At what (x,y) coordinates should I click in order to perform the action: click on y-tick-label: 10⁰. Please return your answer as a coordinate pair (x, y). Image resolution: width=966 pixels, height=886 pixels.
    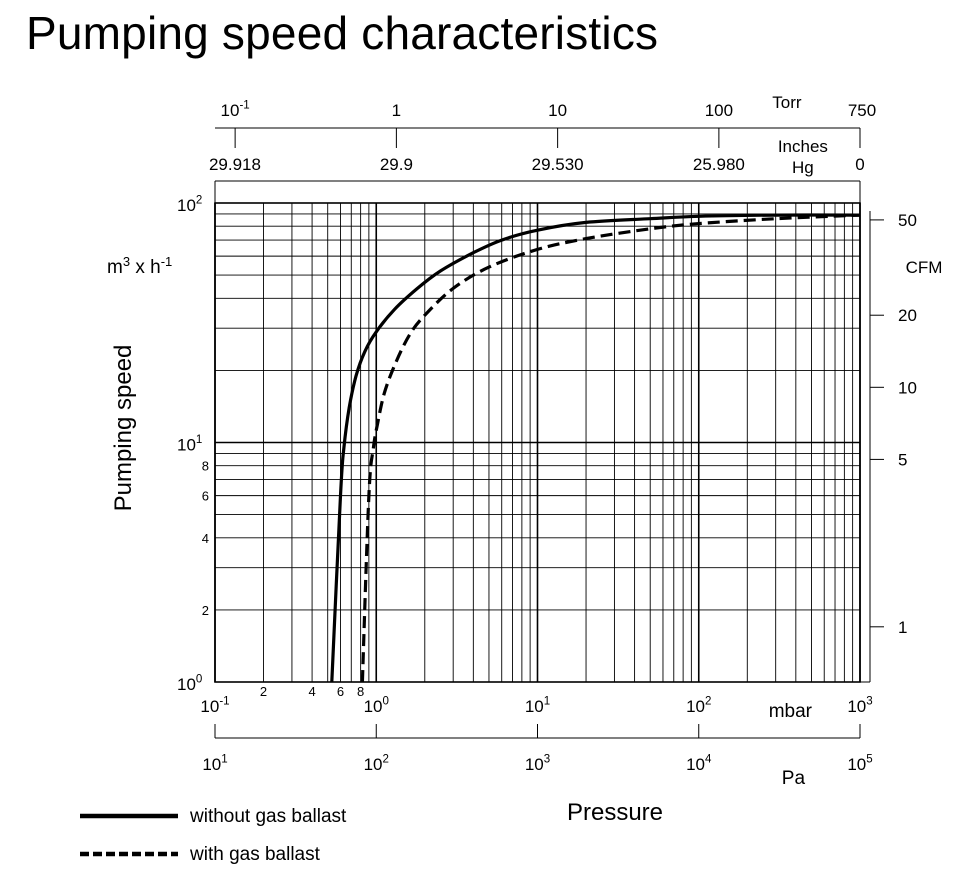
    Looking at the image, I should click on (189, 683).